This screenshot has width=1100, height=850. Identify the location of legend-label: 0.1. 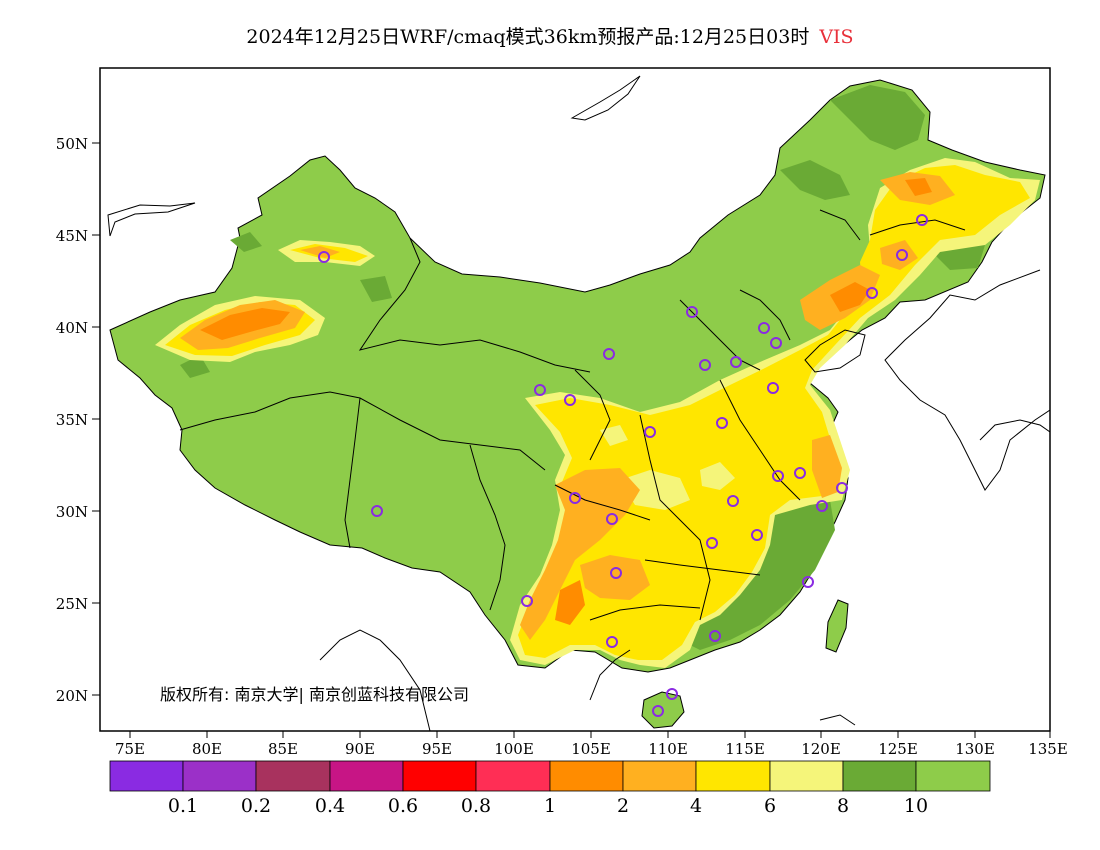
(183, 806).